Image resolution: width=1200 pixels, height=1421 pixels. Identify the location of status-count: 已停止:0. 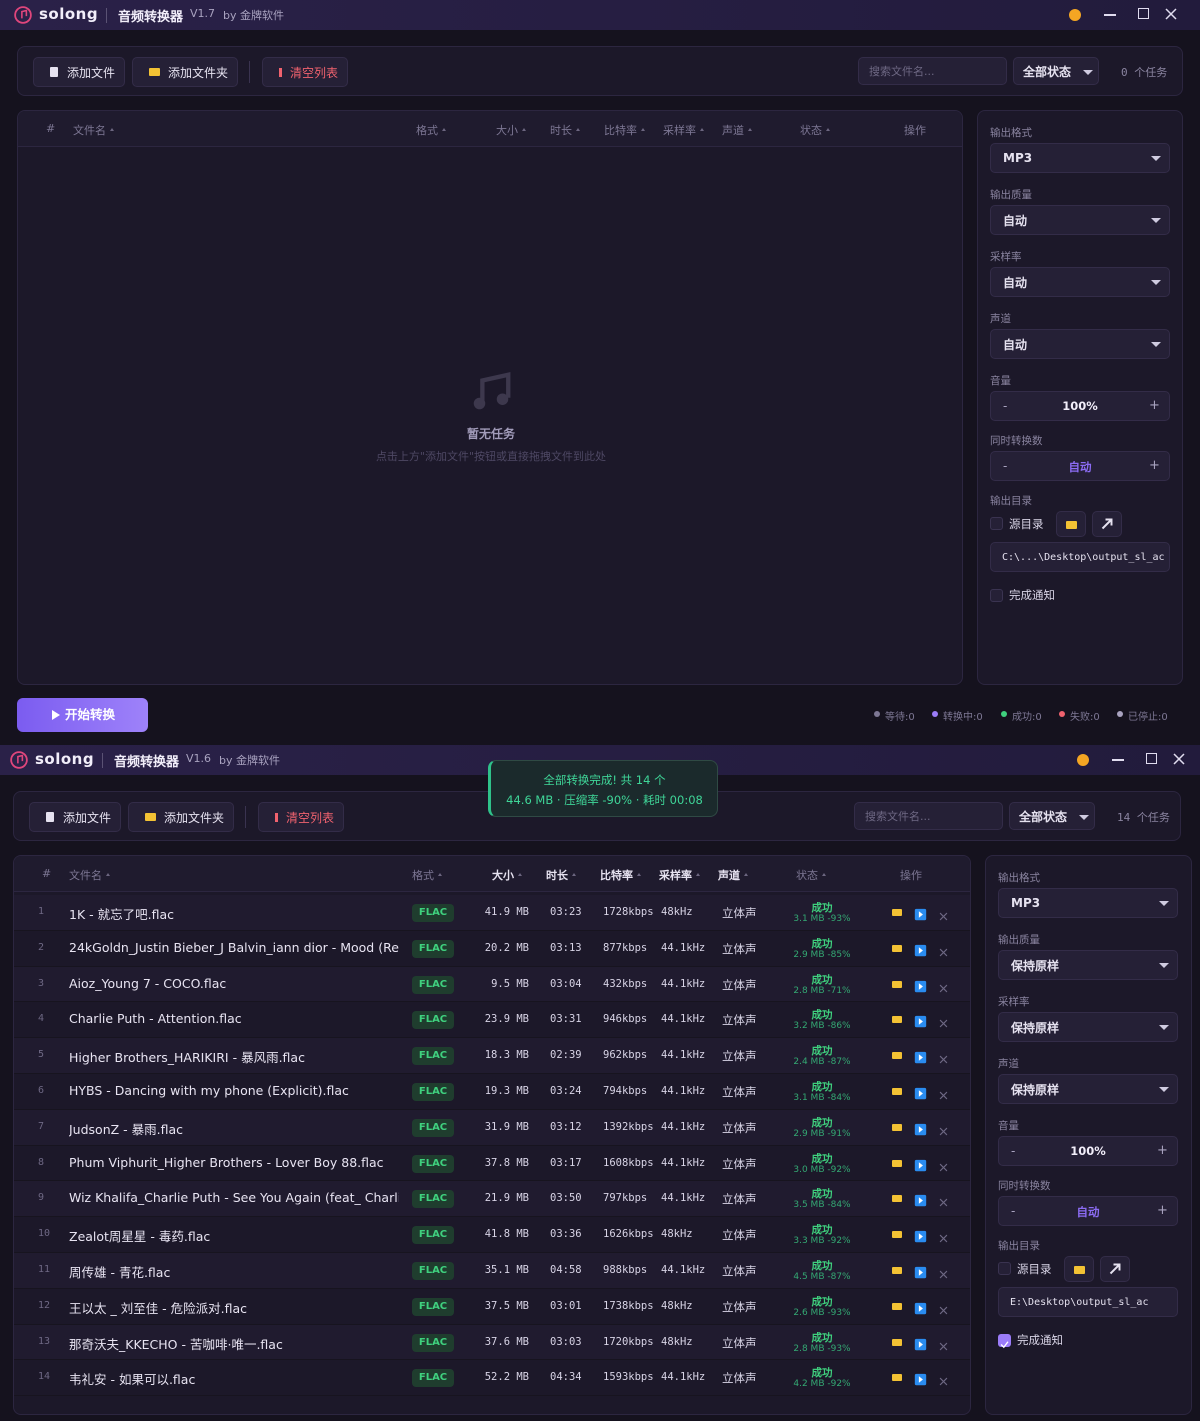
(1148, 717).